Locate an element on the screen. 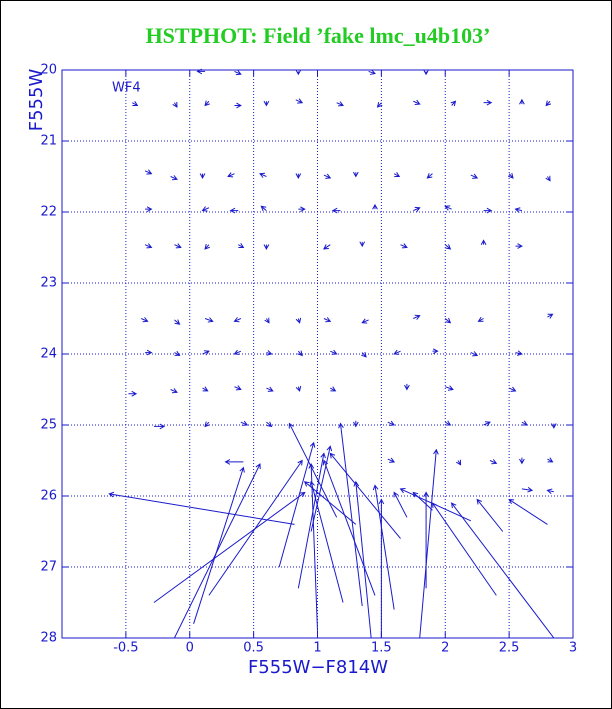  y-tick-label: 26 is located at coordinates (48, 496).